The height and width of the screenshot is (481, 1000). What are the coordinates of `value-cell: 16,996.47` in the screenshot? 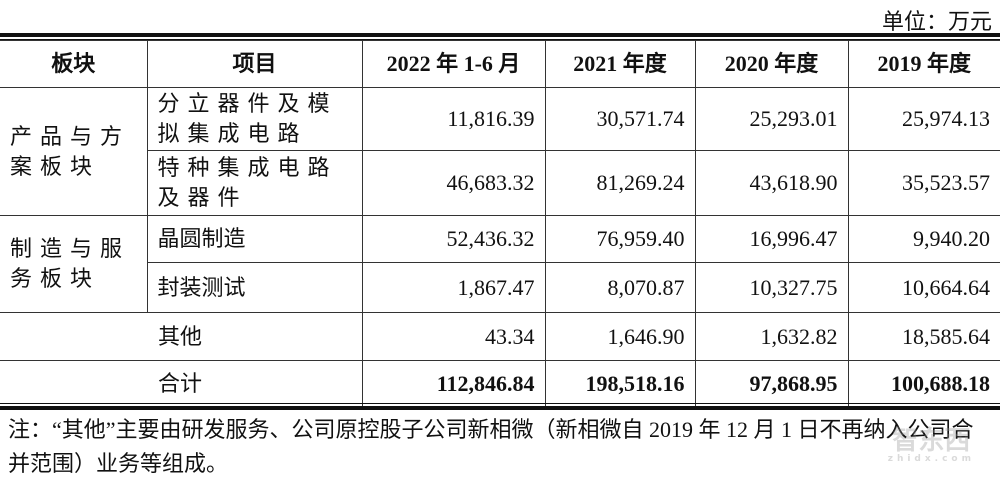 It's located at (771, 239).